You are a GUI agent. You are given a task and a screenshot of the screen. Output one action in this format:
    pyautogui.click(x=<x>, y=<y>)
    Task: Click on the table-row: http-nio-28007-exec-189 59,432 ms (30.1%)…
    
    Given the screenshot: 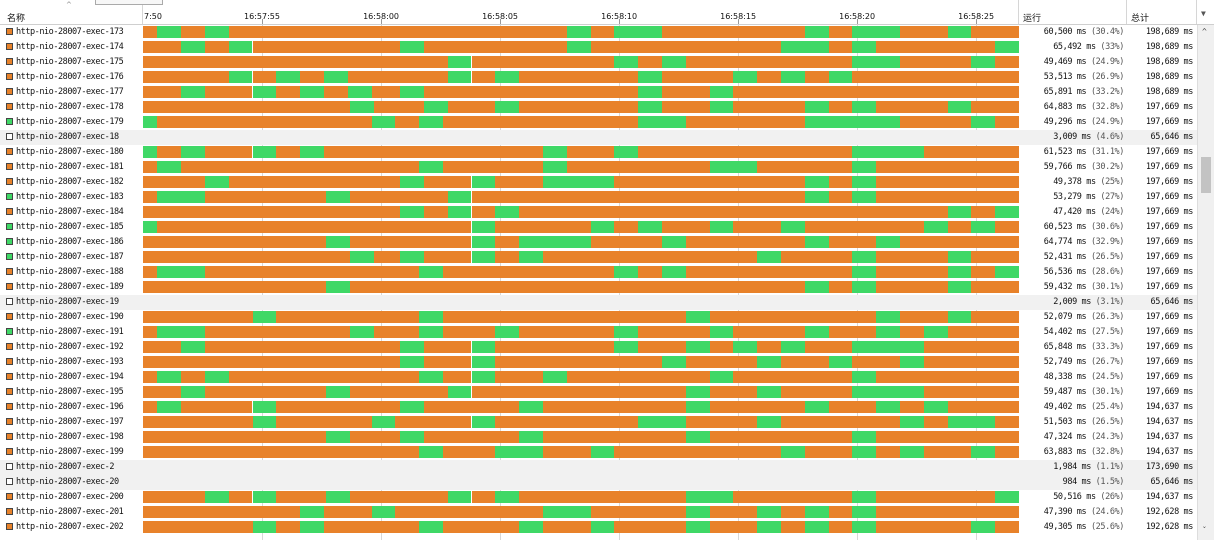 What is the action you would take?
    pyautogui.click(x=598, y=287)
    